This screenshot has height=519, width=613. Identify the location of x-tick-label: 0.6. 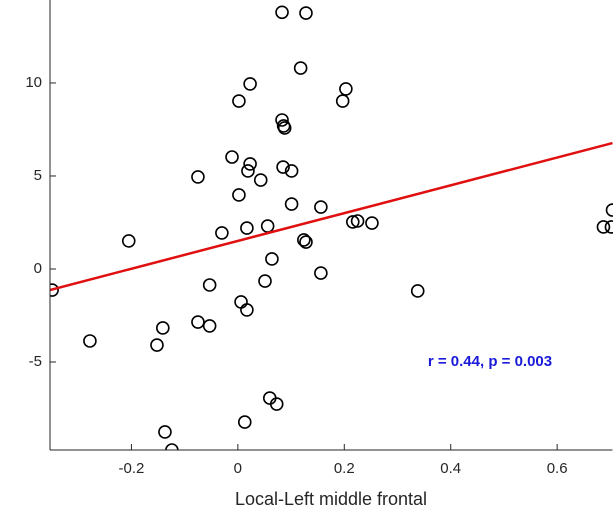
(557, 468).